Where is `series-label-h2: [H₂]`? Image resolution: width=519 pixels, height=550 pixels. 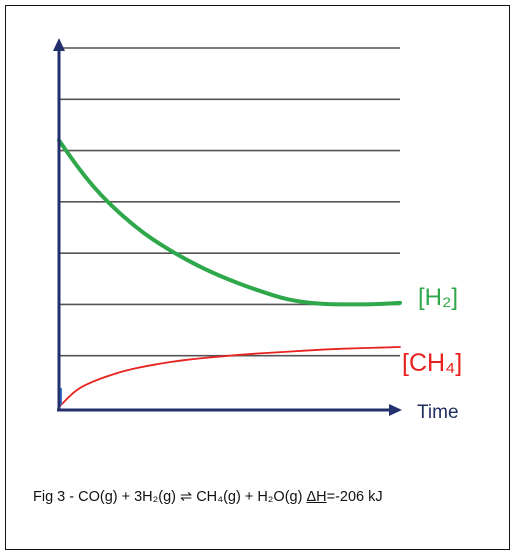 series-label-h2: [H₂] is located at coordinates (438, 297).